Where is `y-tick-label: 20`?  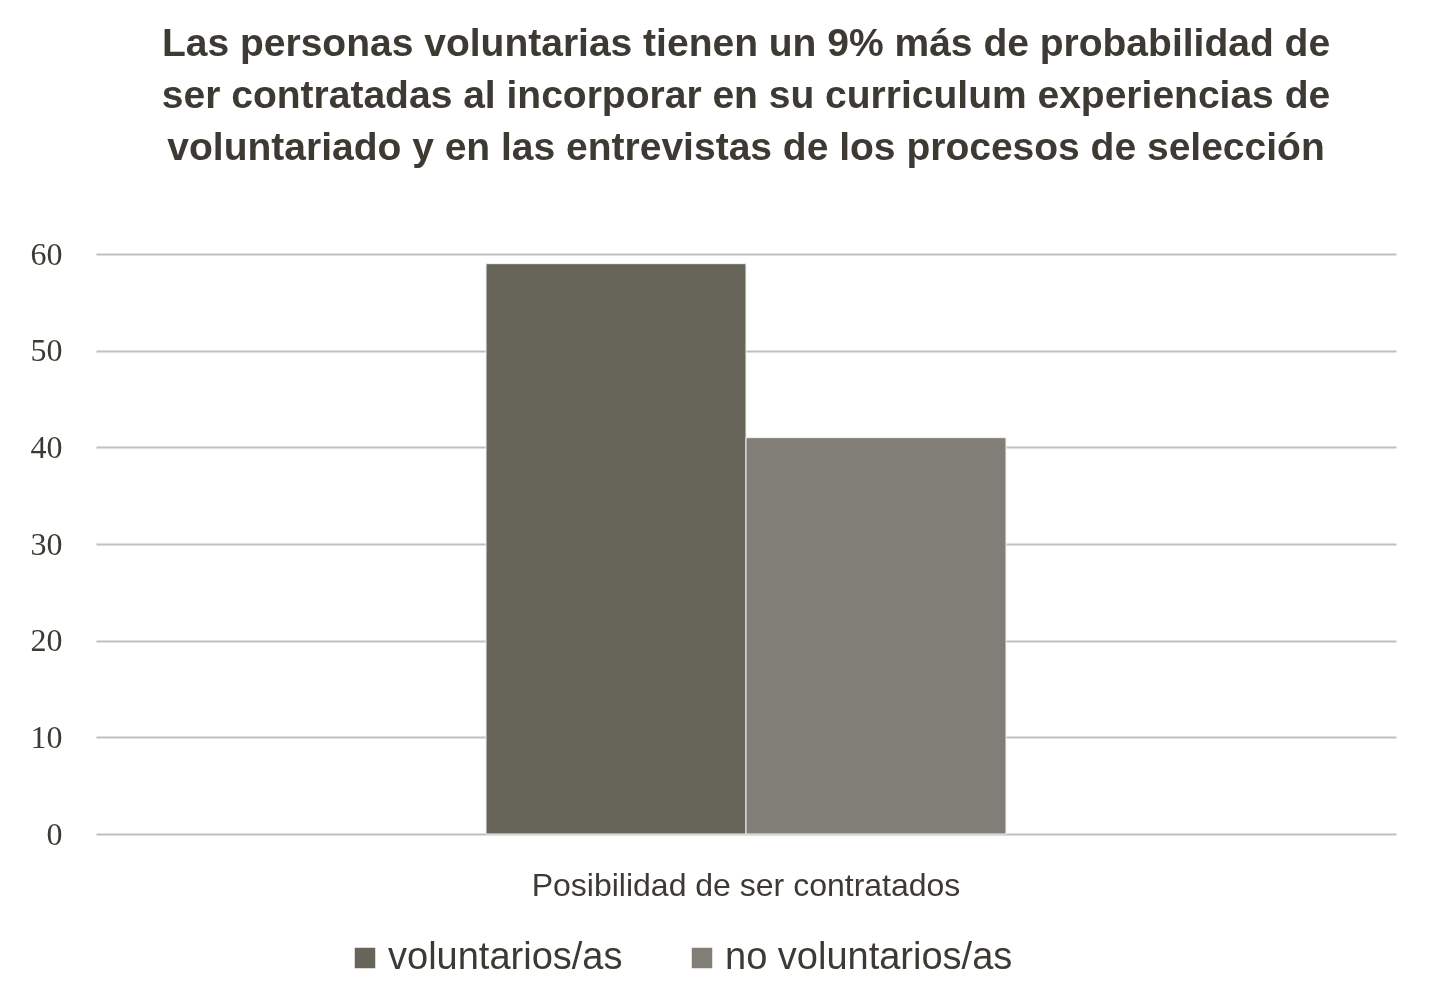 y-tick-label: 20 is located at coordinates (46, 640).